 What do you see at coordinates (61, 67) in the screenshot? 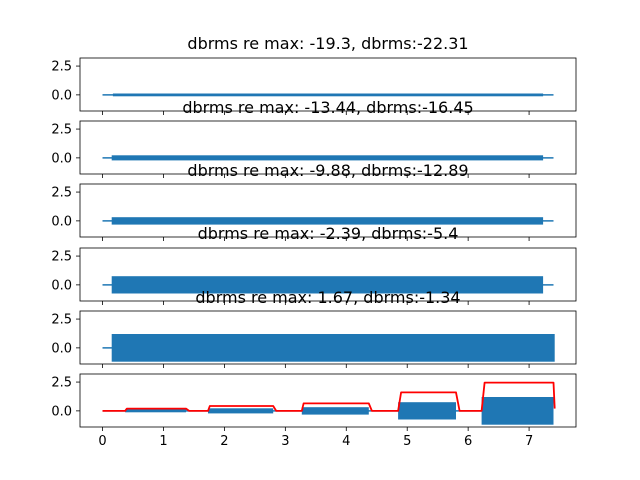
I see `subplot-1-ytick-label-1: 2.5` at bounding box center [61, 67].